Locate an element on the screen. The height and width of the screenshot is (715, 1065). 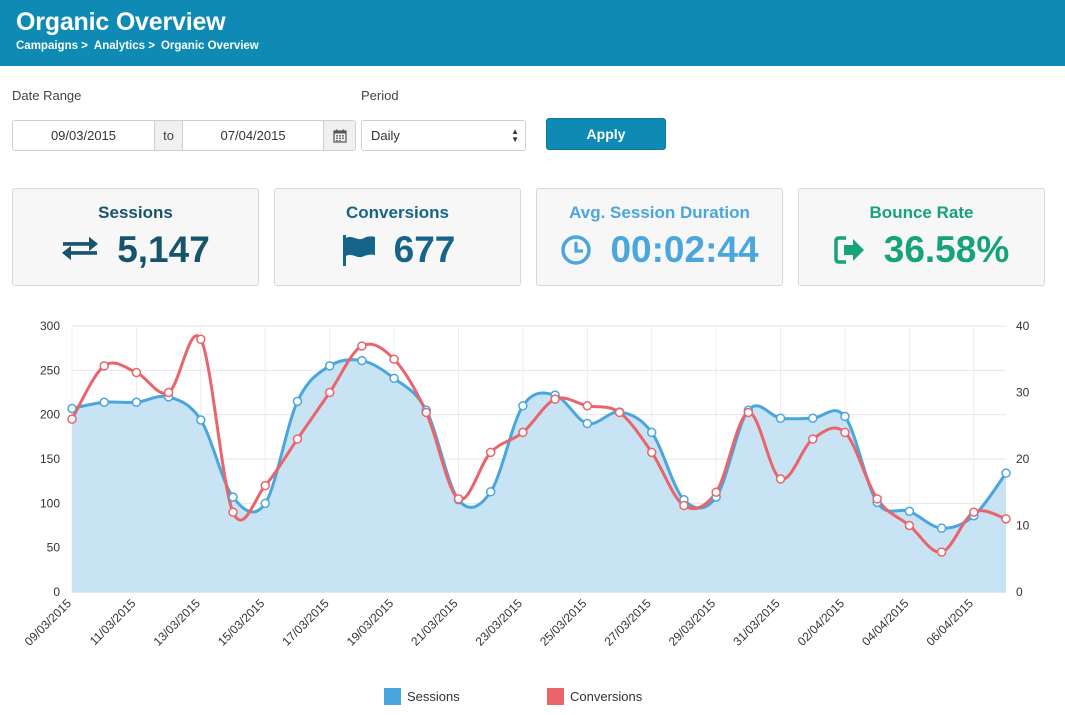
conversions-card: Conversions 677 is located at coordinates (397, 237).